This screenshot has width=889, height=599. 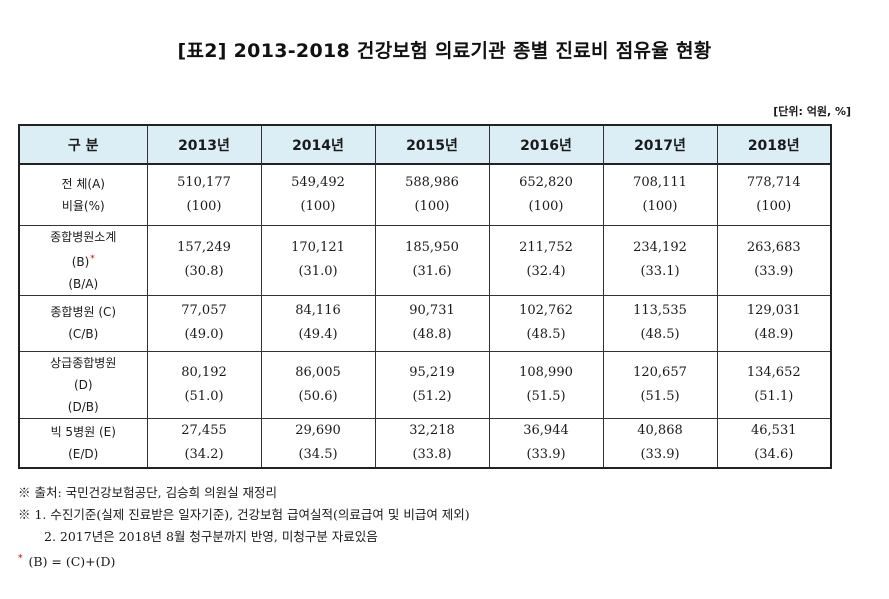 What do you see at coordinates (318, 144) in the screenshot?
I see `header-year: 2014년` at bounding box center [318, 144].